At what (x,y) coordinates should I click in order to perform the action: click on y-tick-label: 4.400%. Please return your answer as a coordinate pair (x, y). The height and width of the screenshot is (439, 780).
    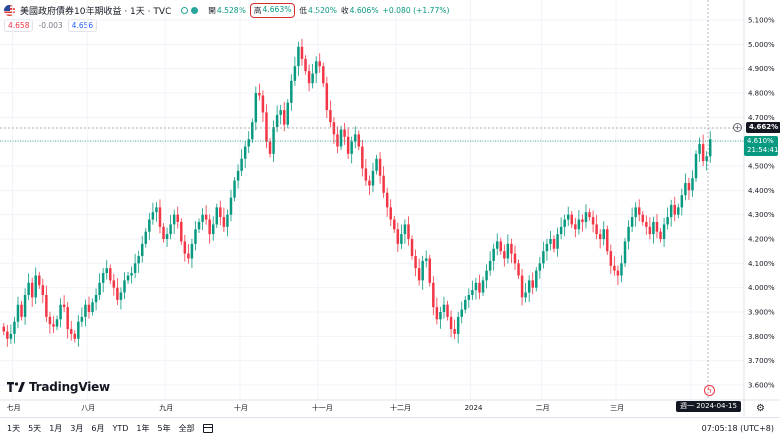
    Looking at the image, I should click on (761, 191).